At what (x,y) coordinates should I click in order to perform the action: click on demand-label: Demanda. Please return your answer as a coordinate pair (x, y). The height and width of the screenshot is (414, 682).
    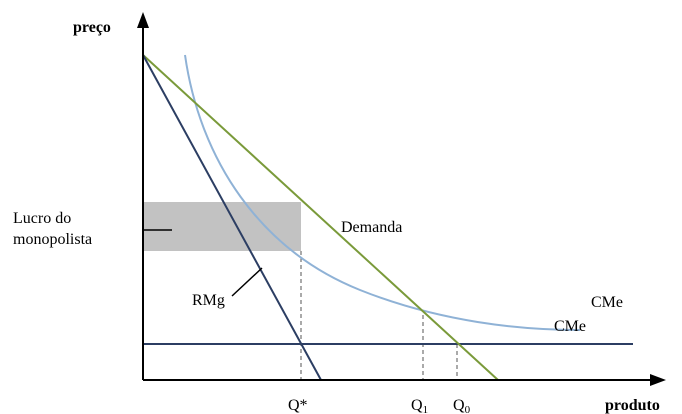
    Looking at the image, I should click on (371, 227).